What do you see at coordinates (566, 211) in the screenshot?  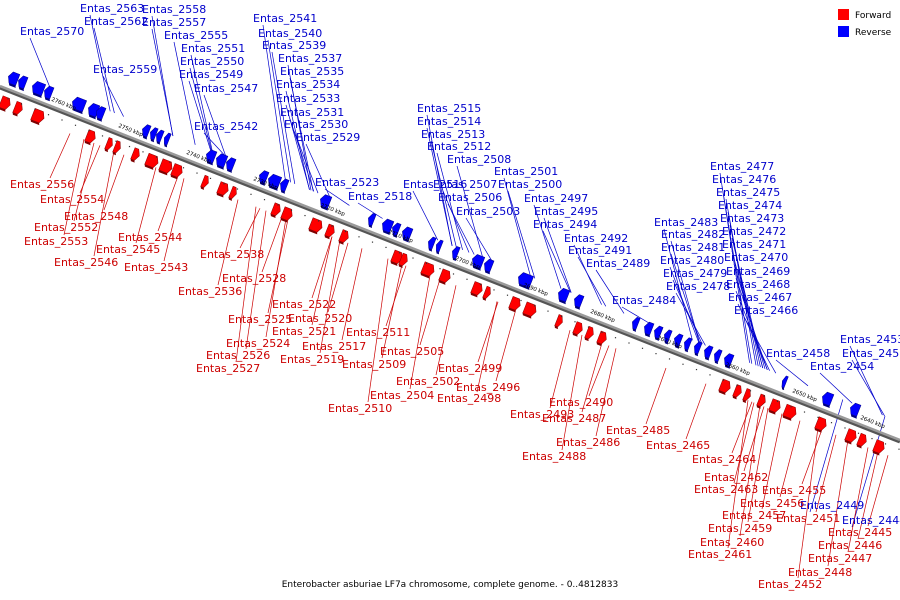 I see `gene-label: Entas_2495` at bounding box center [566, 211].